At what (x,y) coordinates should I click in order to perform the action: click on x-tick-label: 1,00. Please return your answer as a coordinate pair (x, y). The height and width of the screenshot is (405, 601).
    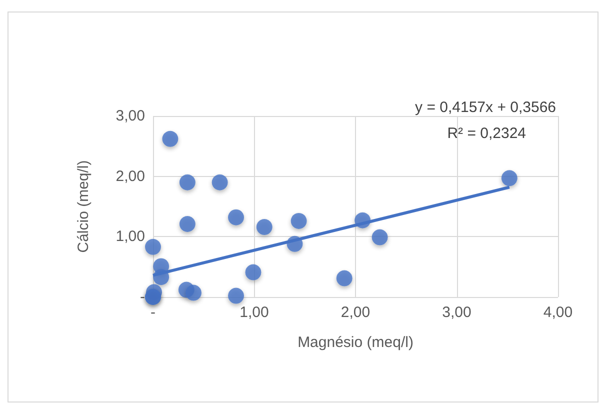
    Looking at the image, I should click on (254, 312).